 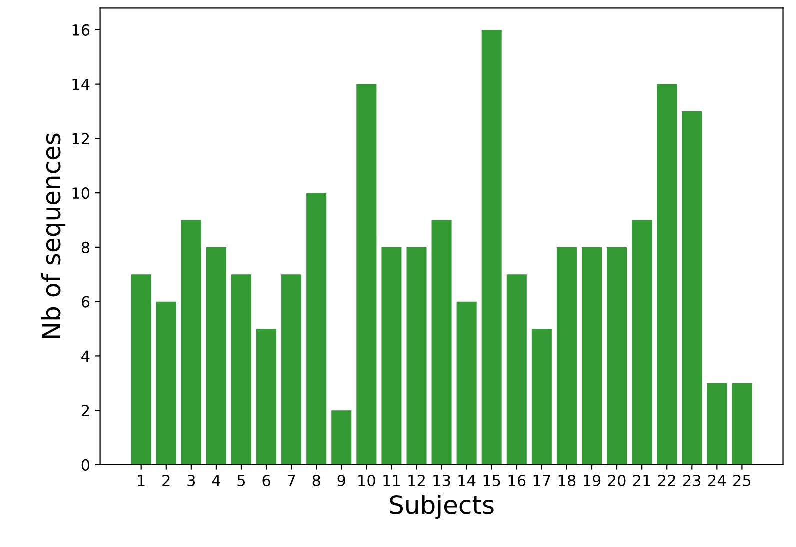 What do you see at coordinates (86, 410) in the screenshot?
I see `y-tick-label: 2` at bounding box center [86, 410].